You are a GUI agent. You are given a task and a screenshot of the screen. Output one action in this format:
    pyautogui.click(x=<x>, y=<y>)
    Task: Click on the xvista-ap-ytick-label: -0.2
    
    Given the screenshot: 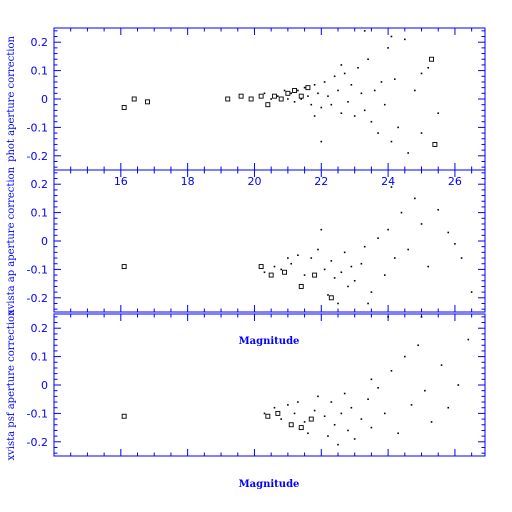 What is the action you would take?
    pyautogui.click(x=37, y=298)
    